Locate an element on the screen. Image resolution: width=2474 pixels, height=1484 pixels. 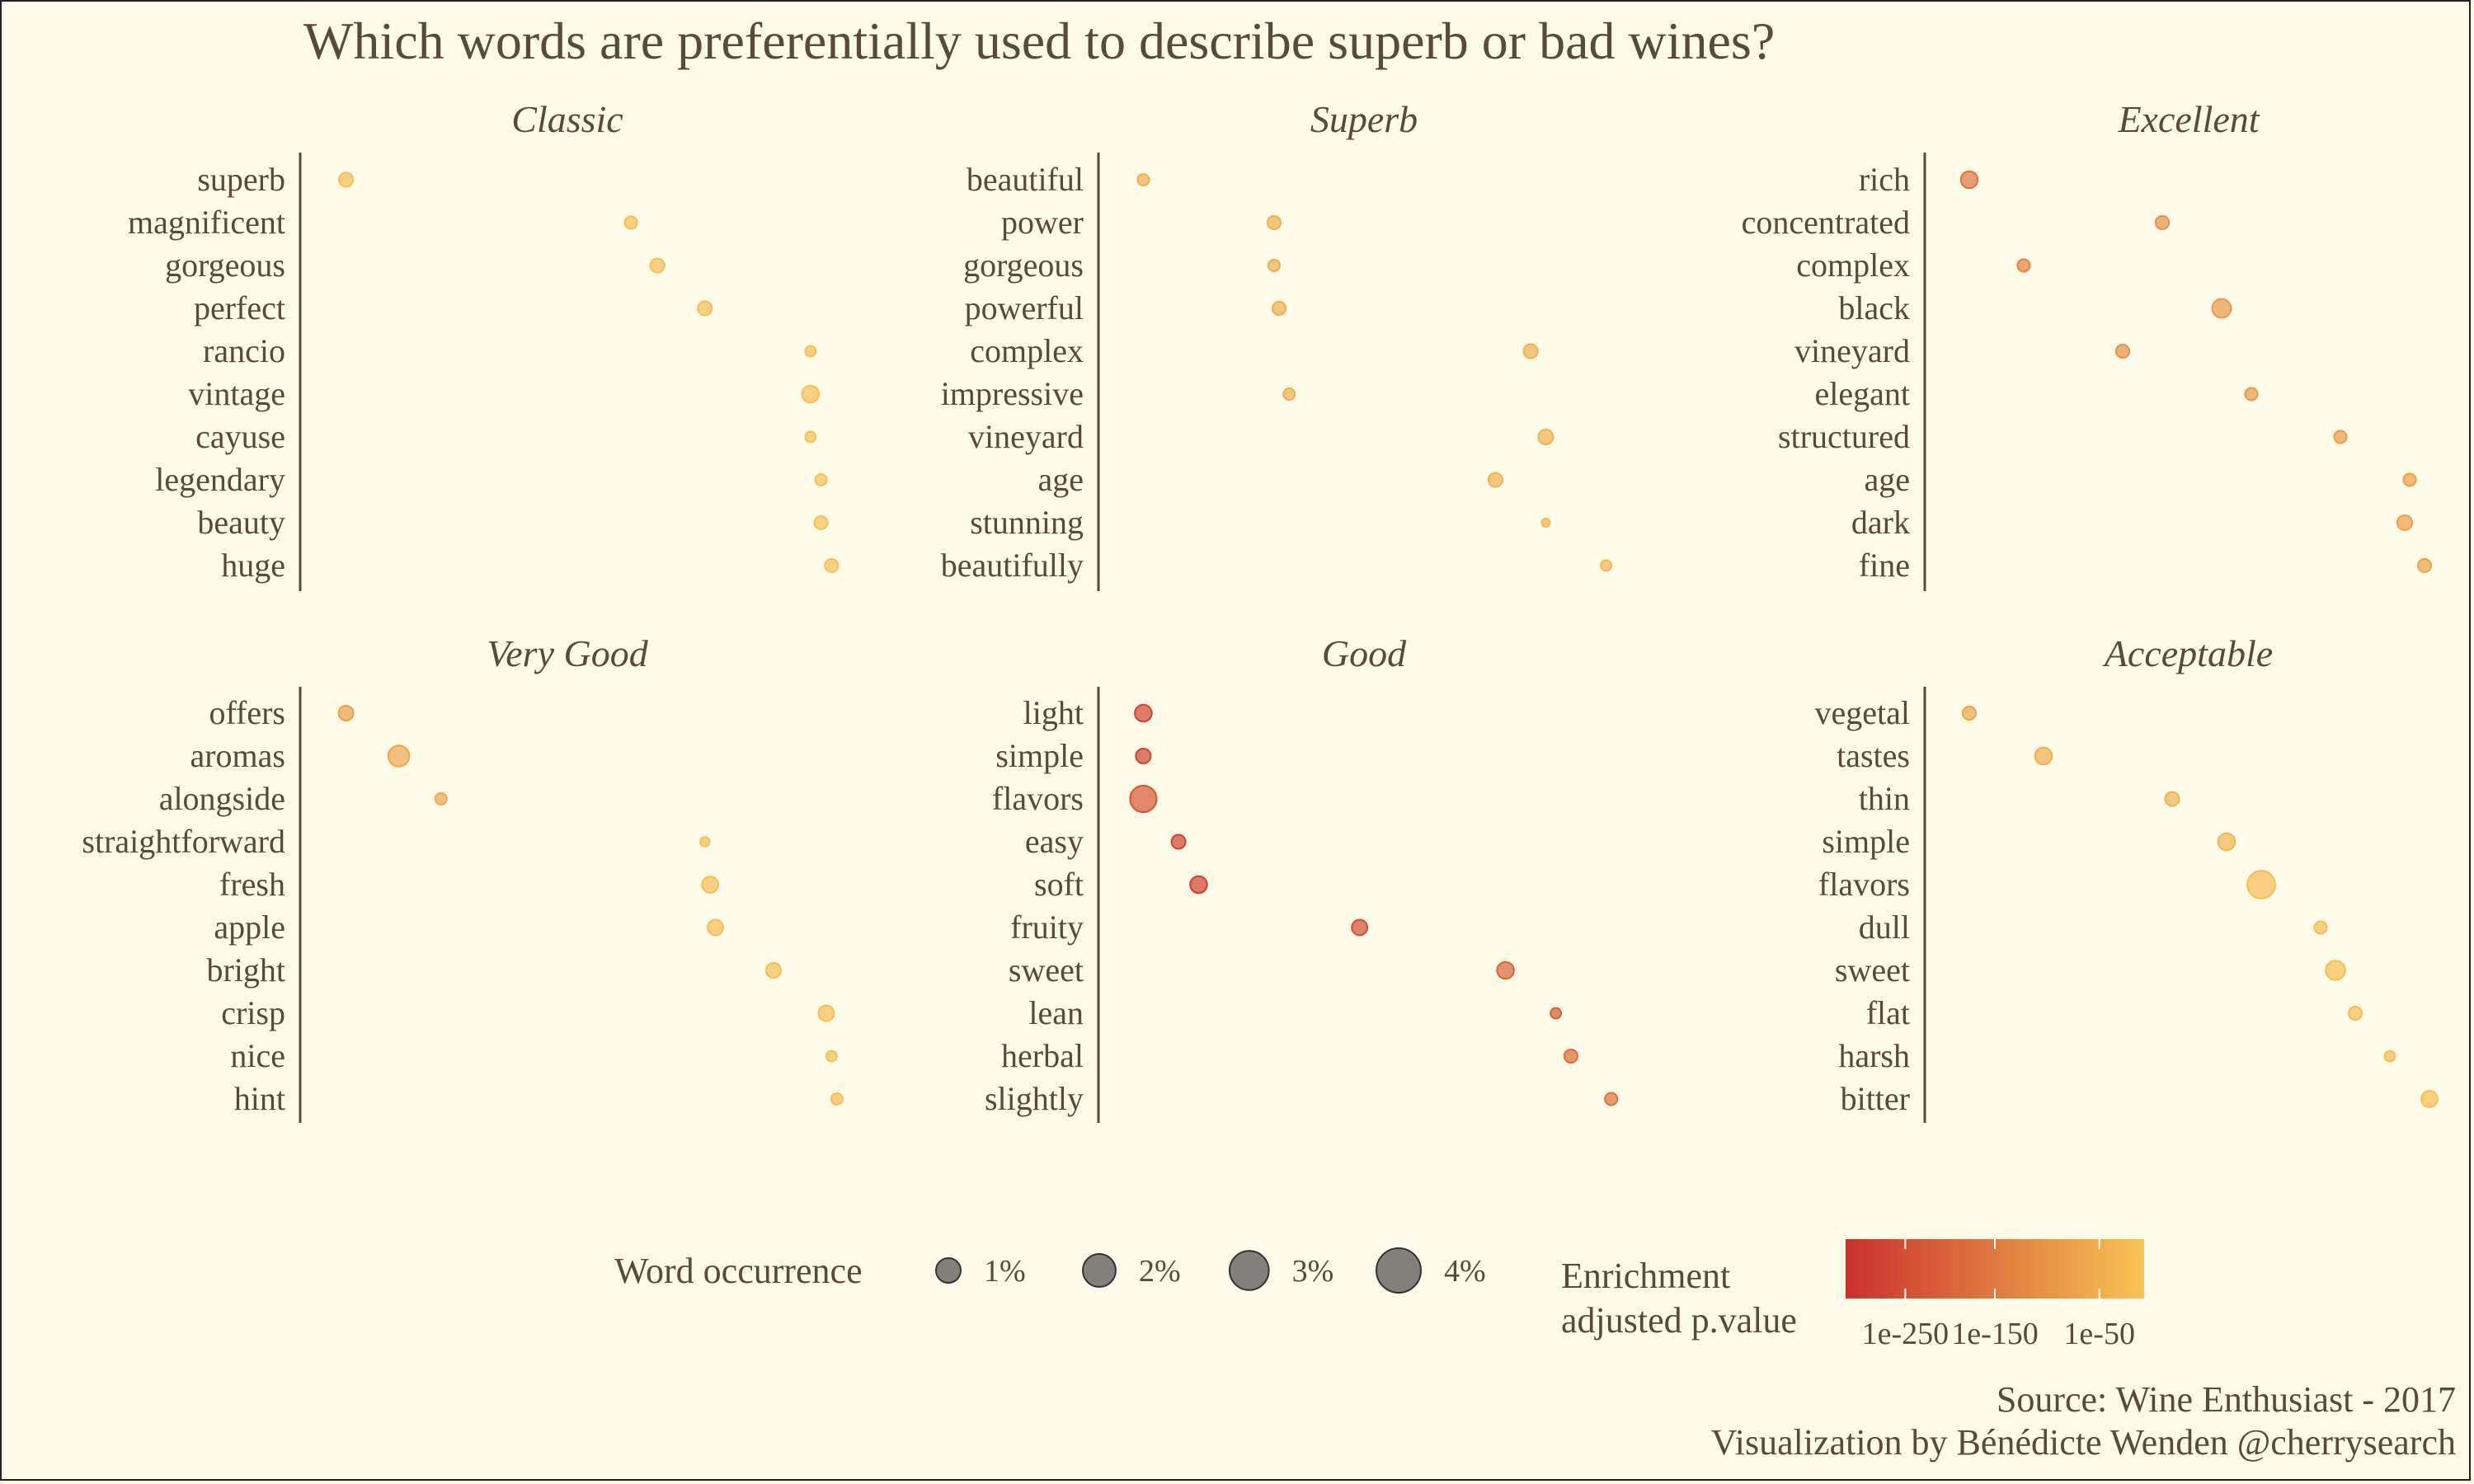
word-label: vegetal is located at coordinates (1863, 712).